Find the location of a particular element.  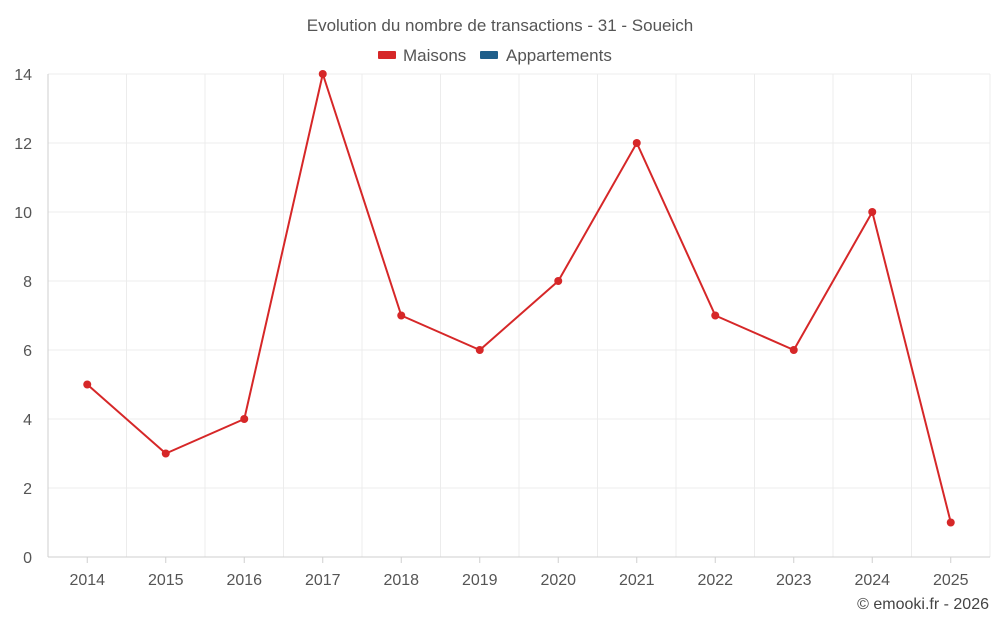

y-tick-label: 6 is located at coordinates (27, 351).